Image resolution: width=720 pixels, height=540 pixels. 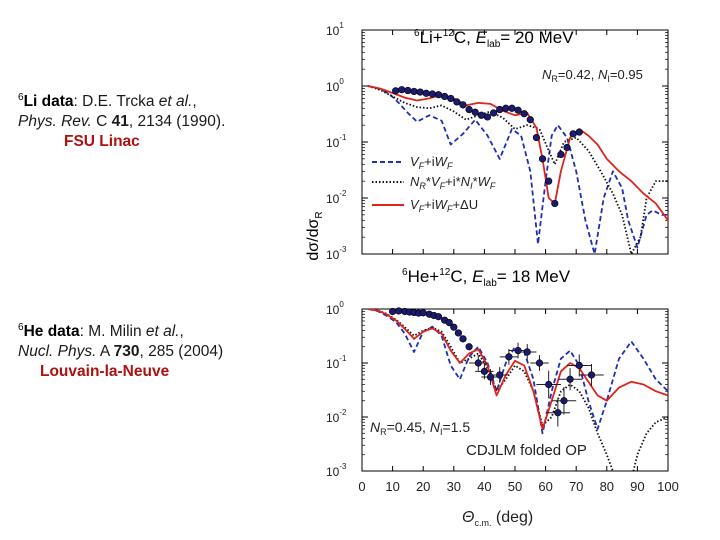 I want to click on bottom-panel-model-label: CDJLM folded OP, so click(x=526, y=450).